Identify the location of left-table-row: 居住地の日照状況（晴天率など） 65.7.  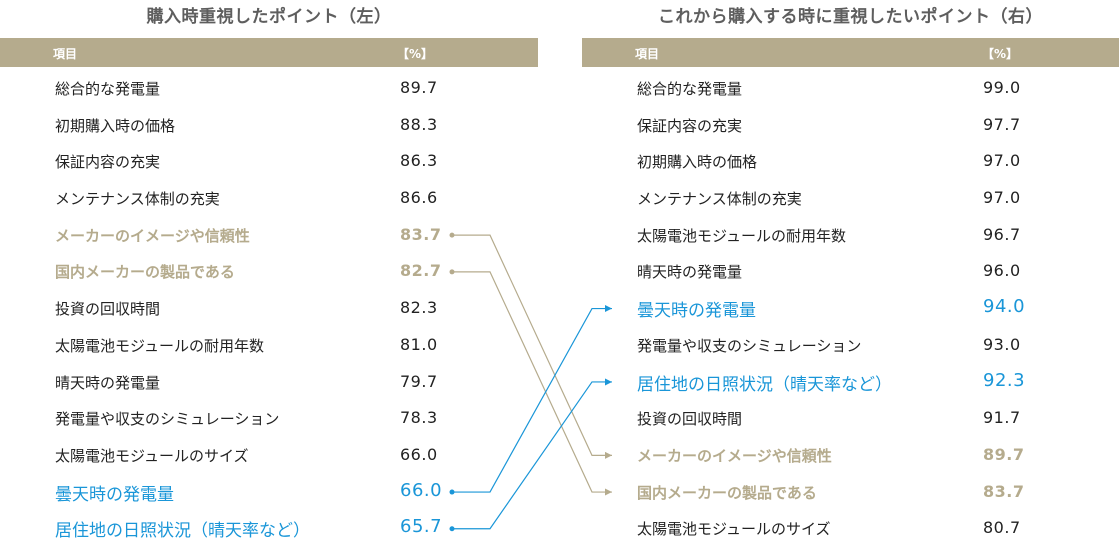
(269, 525).